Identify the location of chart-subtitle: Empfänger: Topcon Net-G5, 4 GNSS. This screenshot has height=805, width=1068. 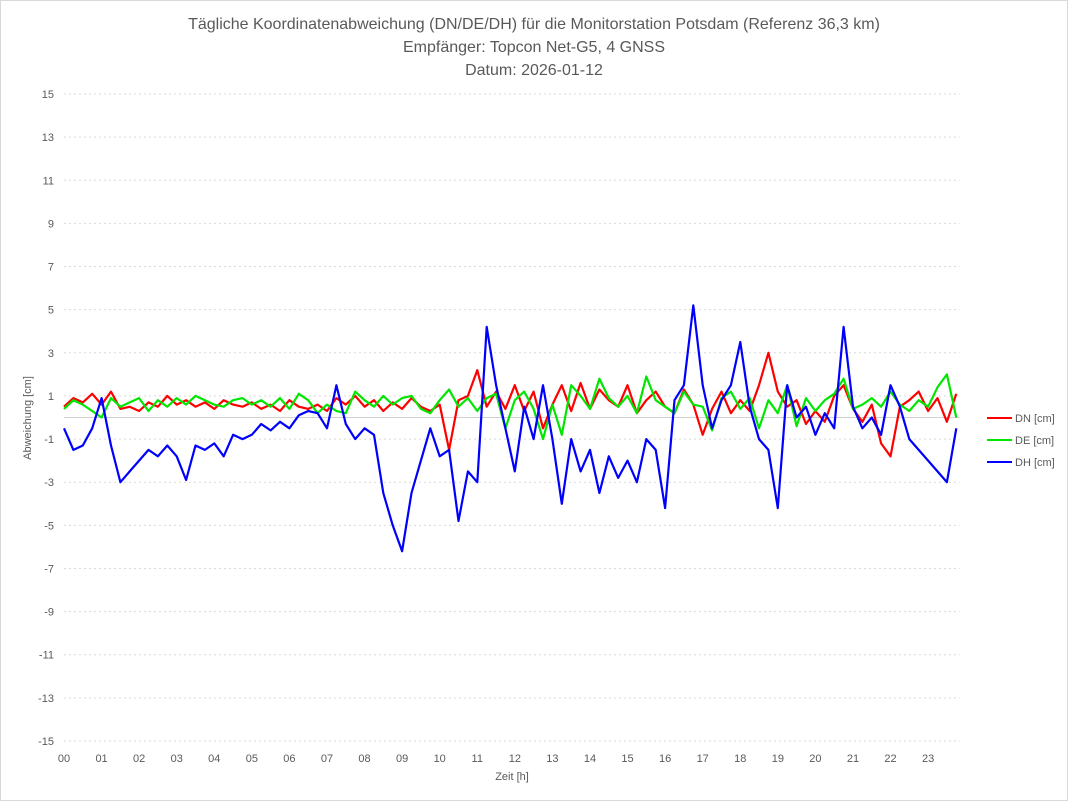
(534, 47).